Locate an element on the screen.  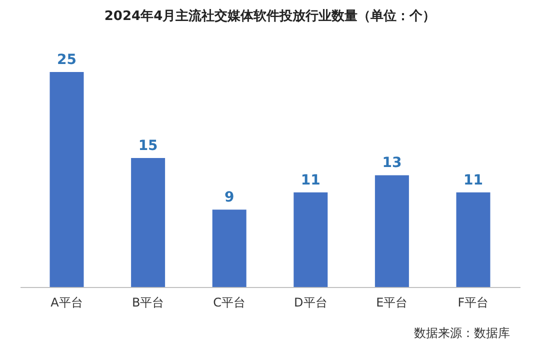
data-label: 13 is located at coordinates (392, 163).